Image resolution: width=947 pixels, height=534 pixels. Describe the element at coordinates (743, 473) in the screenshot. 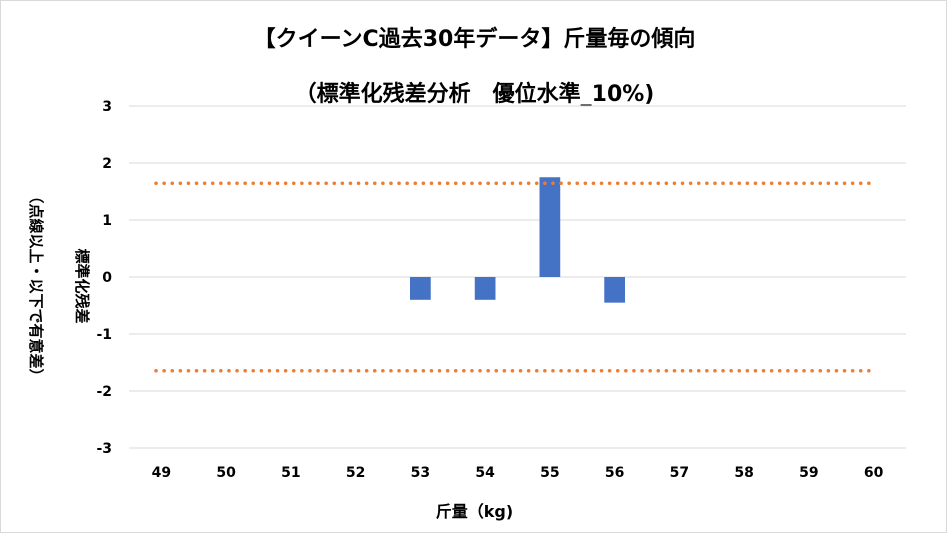

I see `x-tick-label: 58` at that location.